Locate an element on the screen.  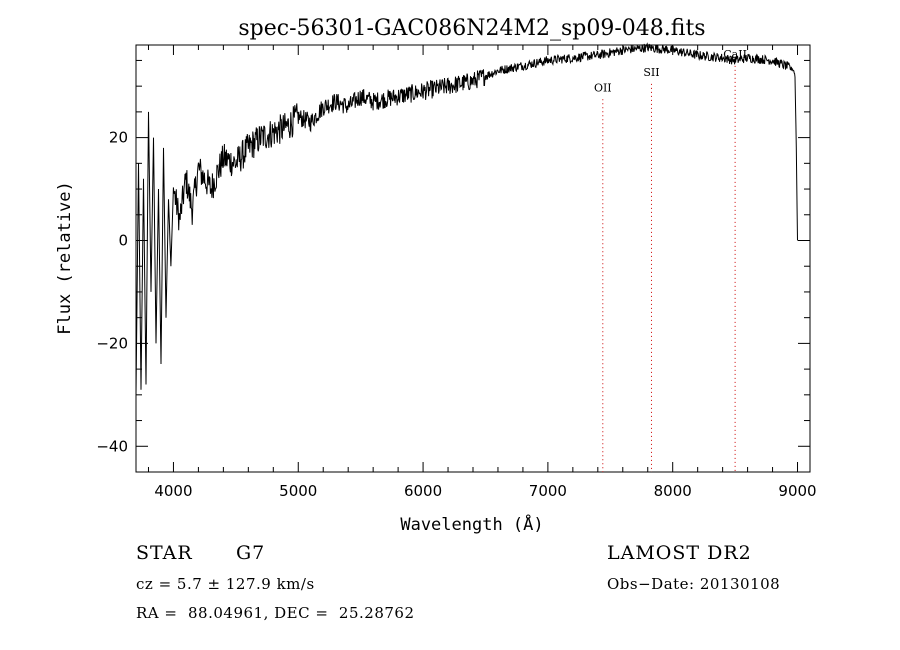
y-axis-label: Flux (relative) is located at coordinates (65, 258).